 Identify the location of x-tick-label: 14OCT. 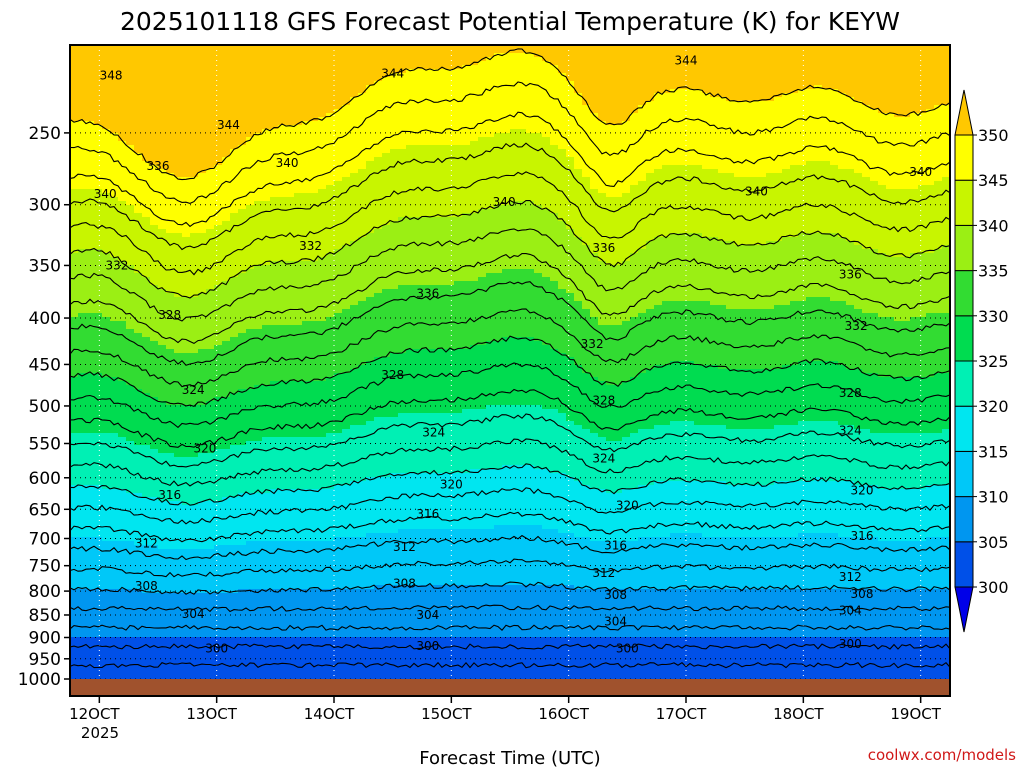
(329, 714).